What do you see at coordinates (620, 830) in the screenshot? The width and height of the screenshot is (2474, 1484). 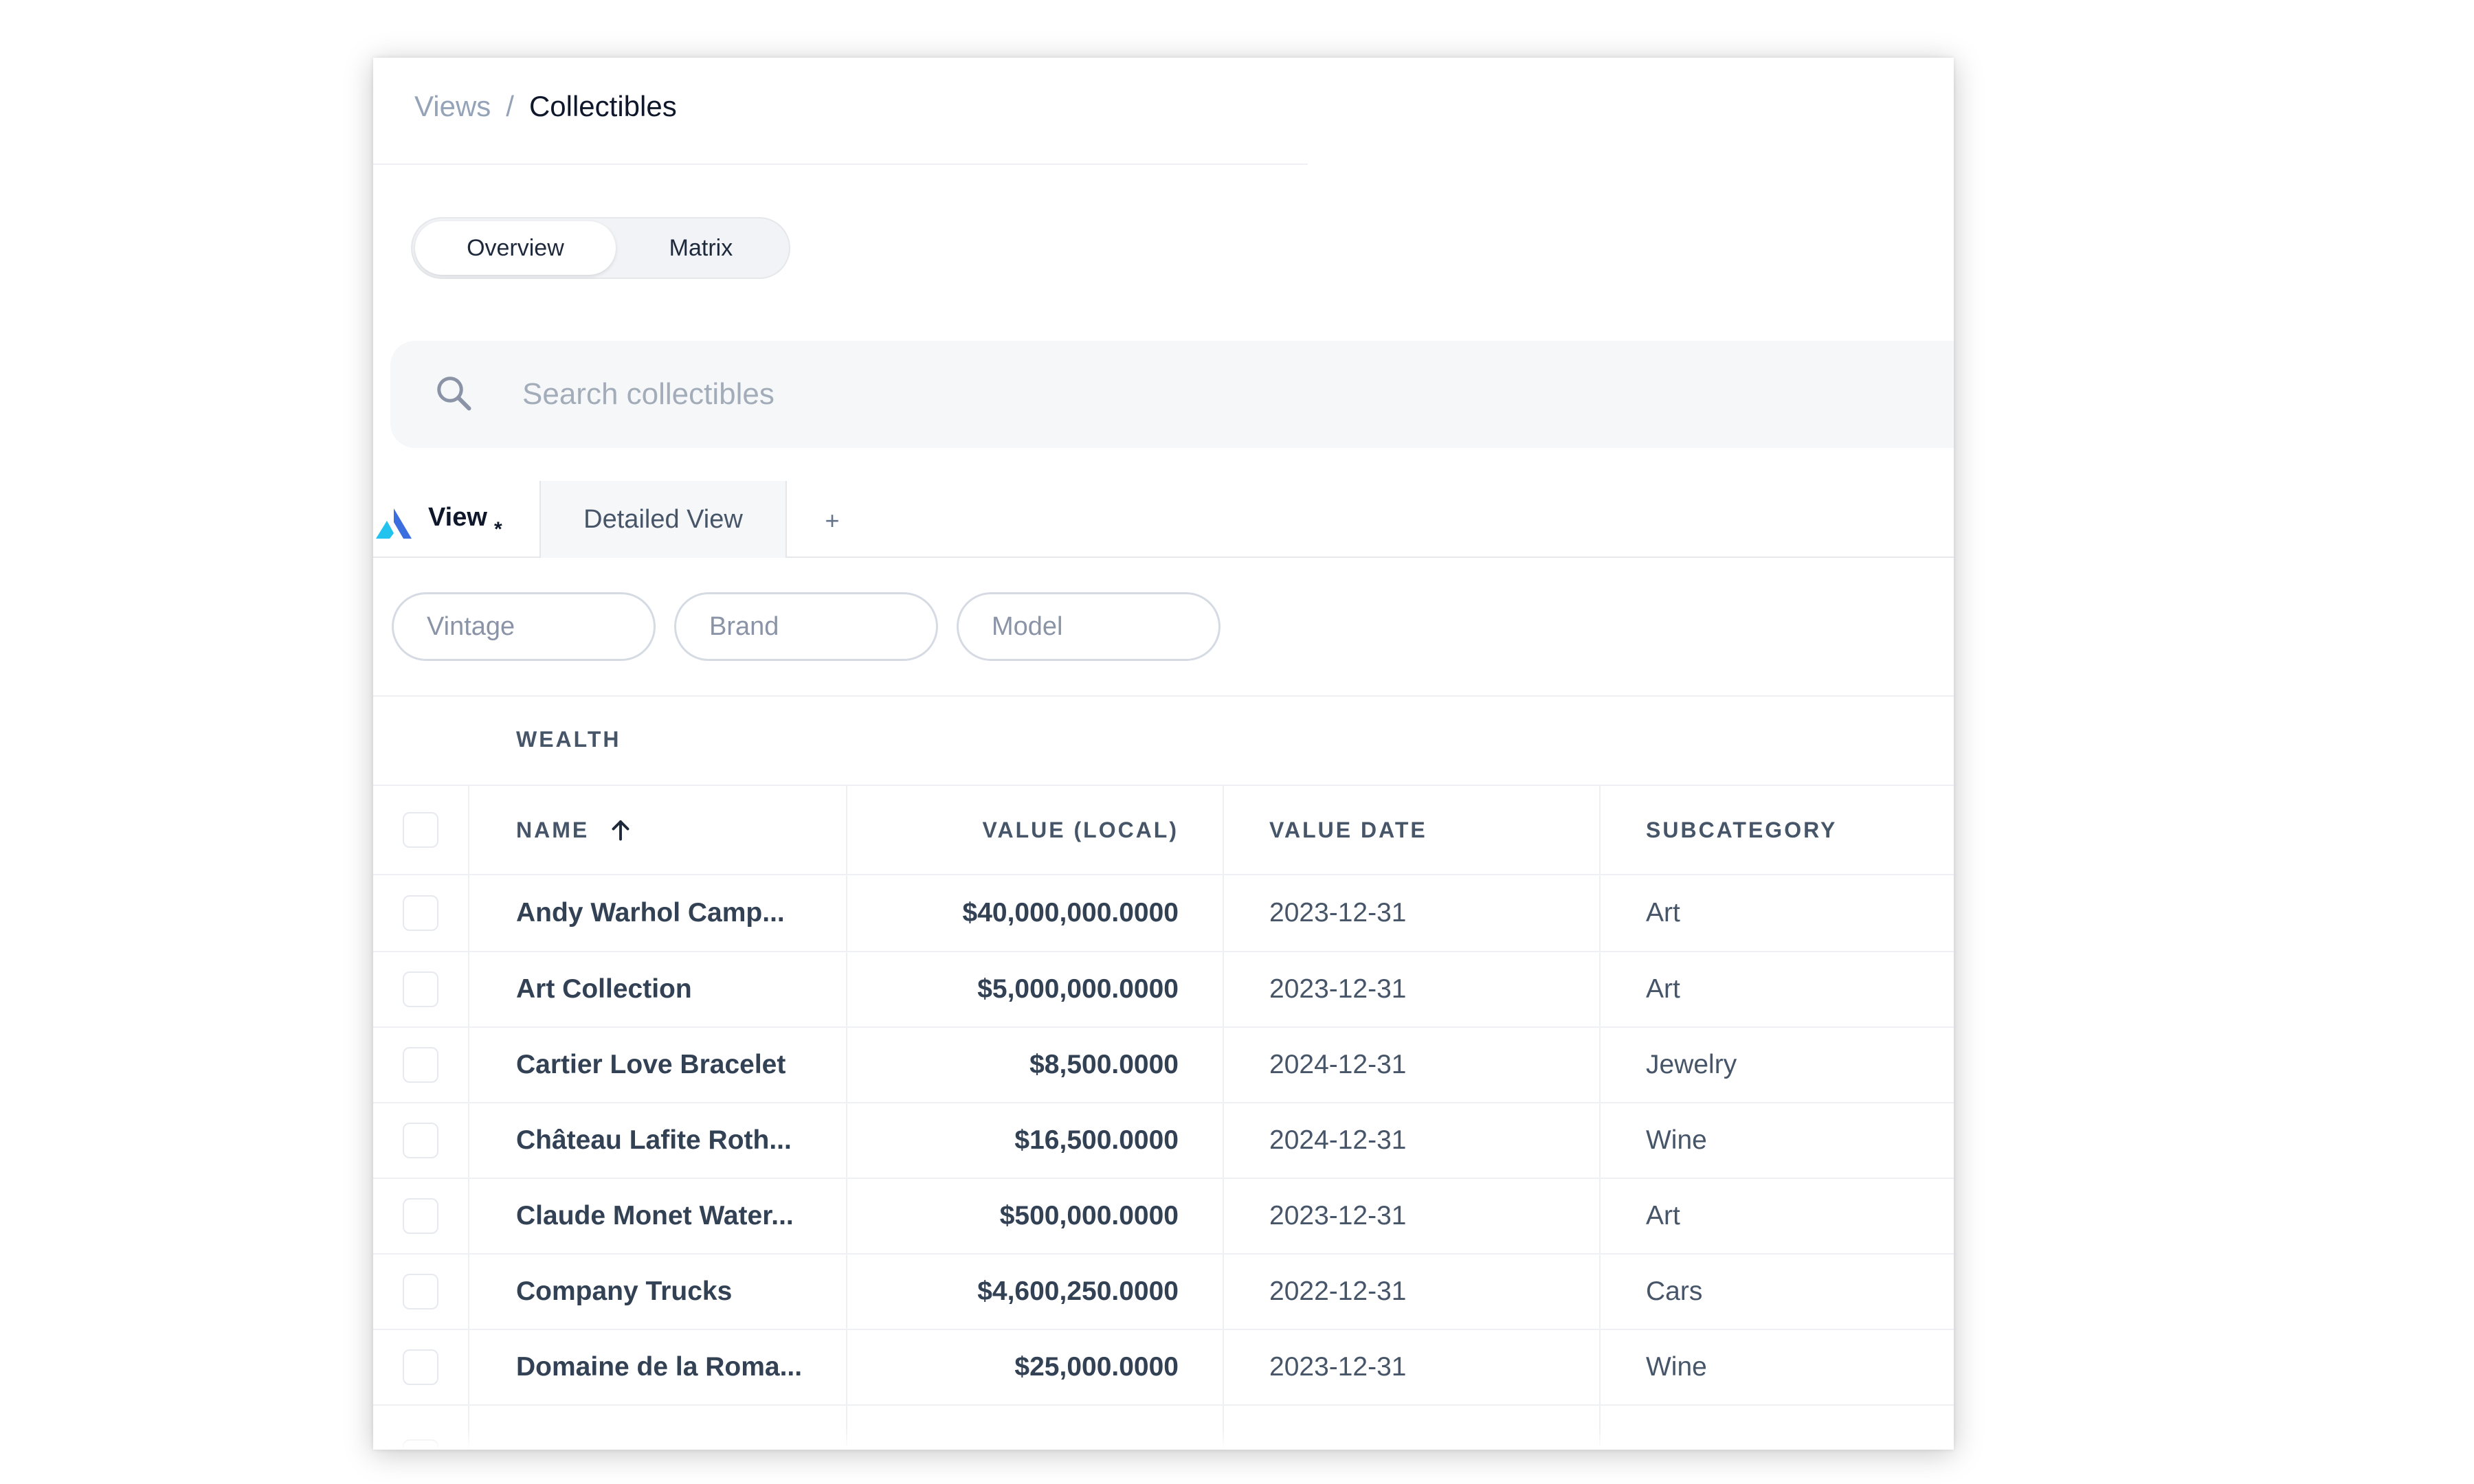 I see `arrow-up-icon` at bounding box center [620, 830].